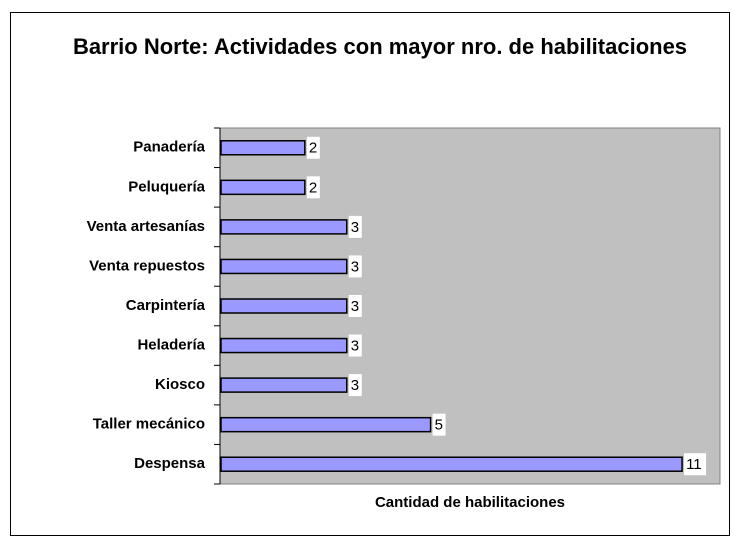 This screenshot has width=731, height=536. Describe the element at coordinates (166, 305) in the screenshot. I see `y-tick-label: Carpintería` at that location.